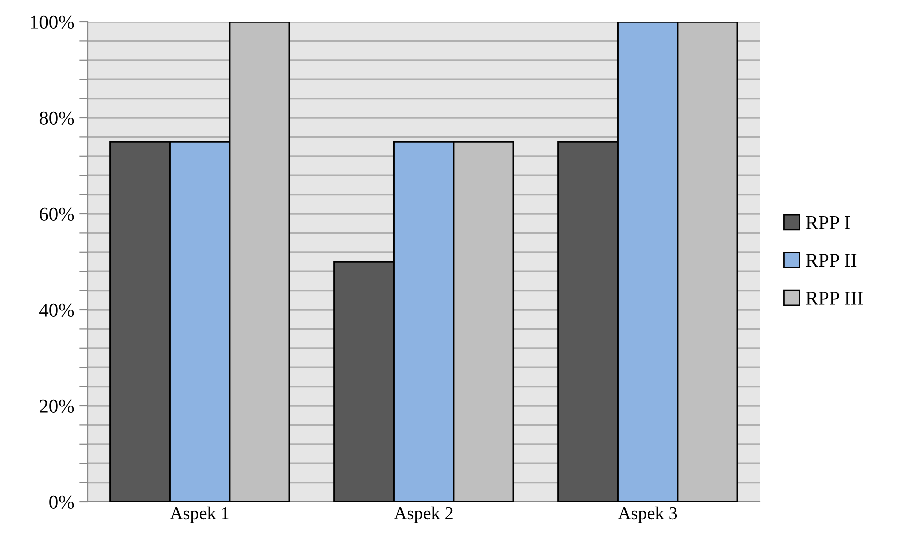  I want to click on y-tick-label: 60%, so click(57, 214).